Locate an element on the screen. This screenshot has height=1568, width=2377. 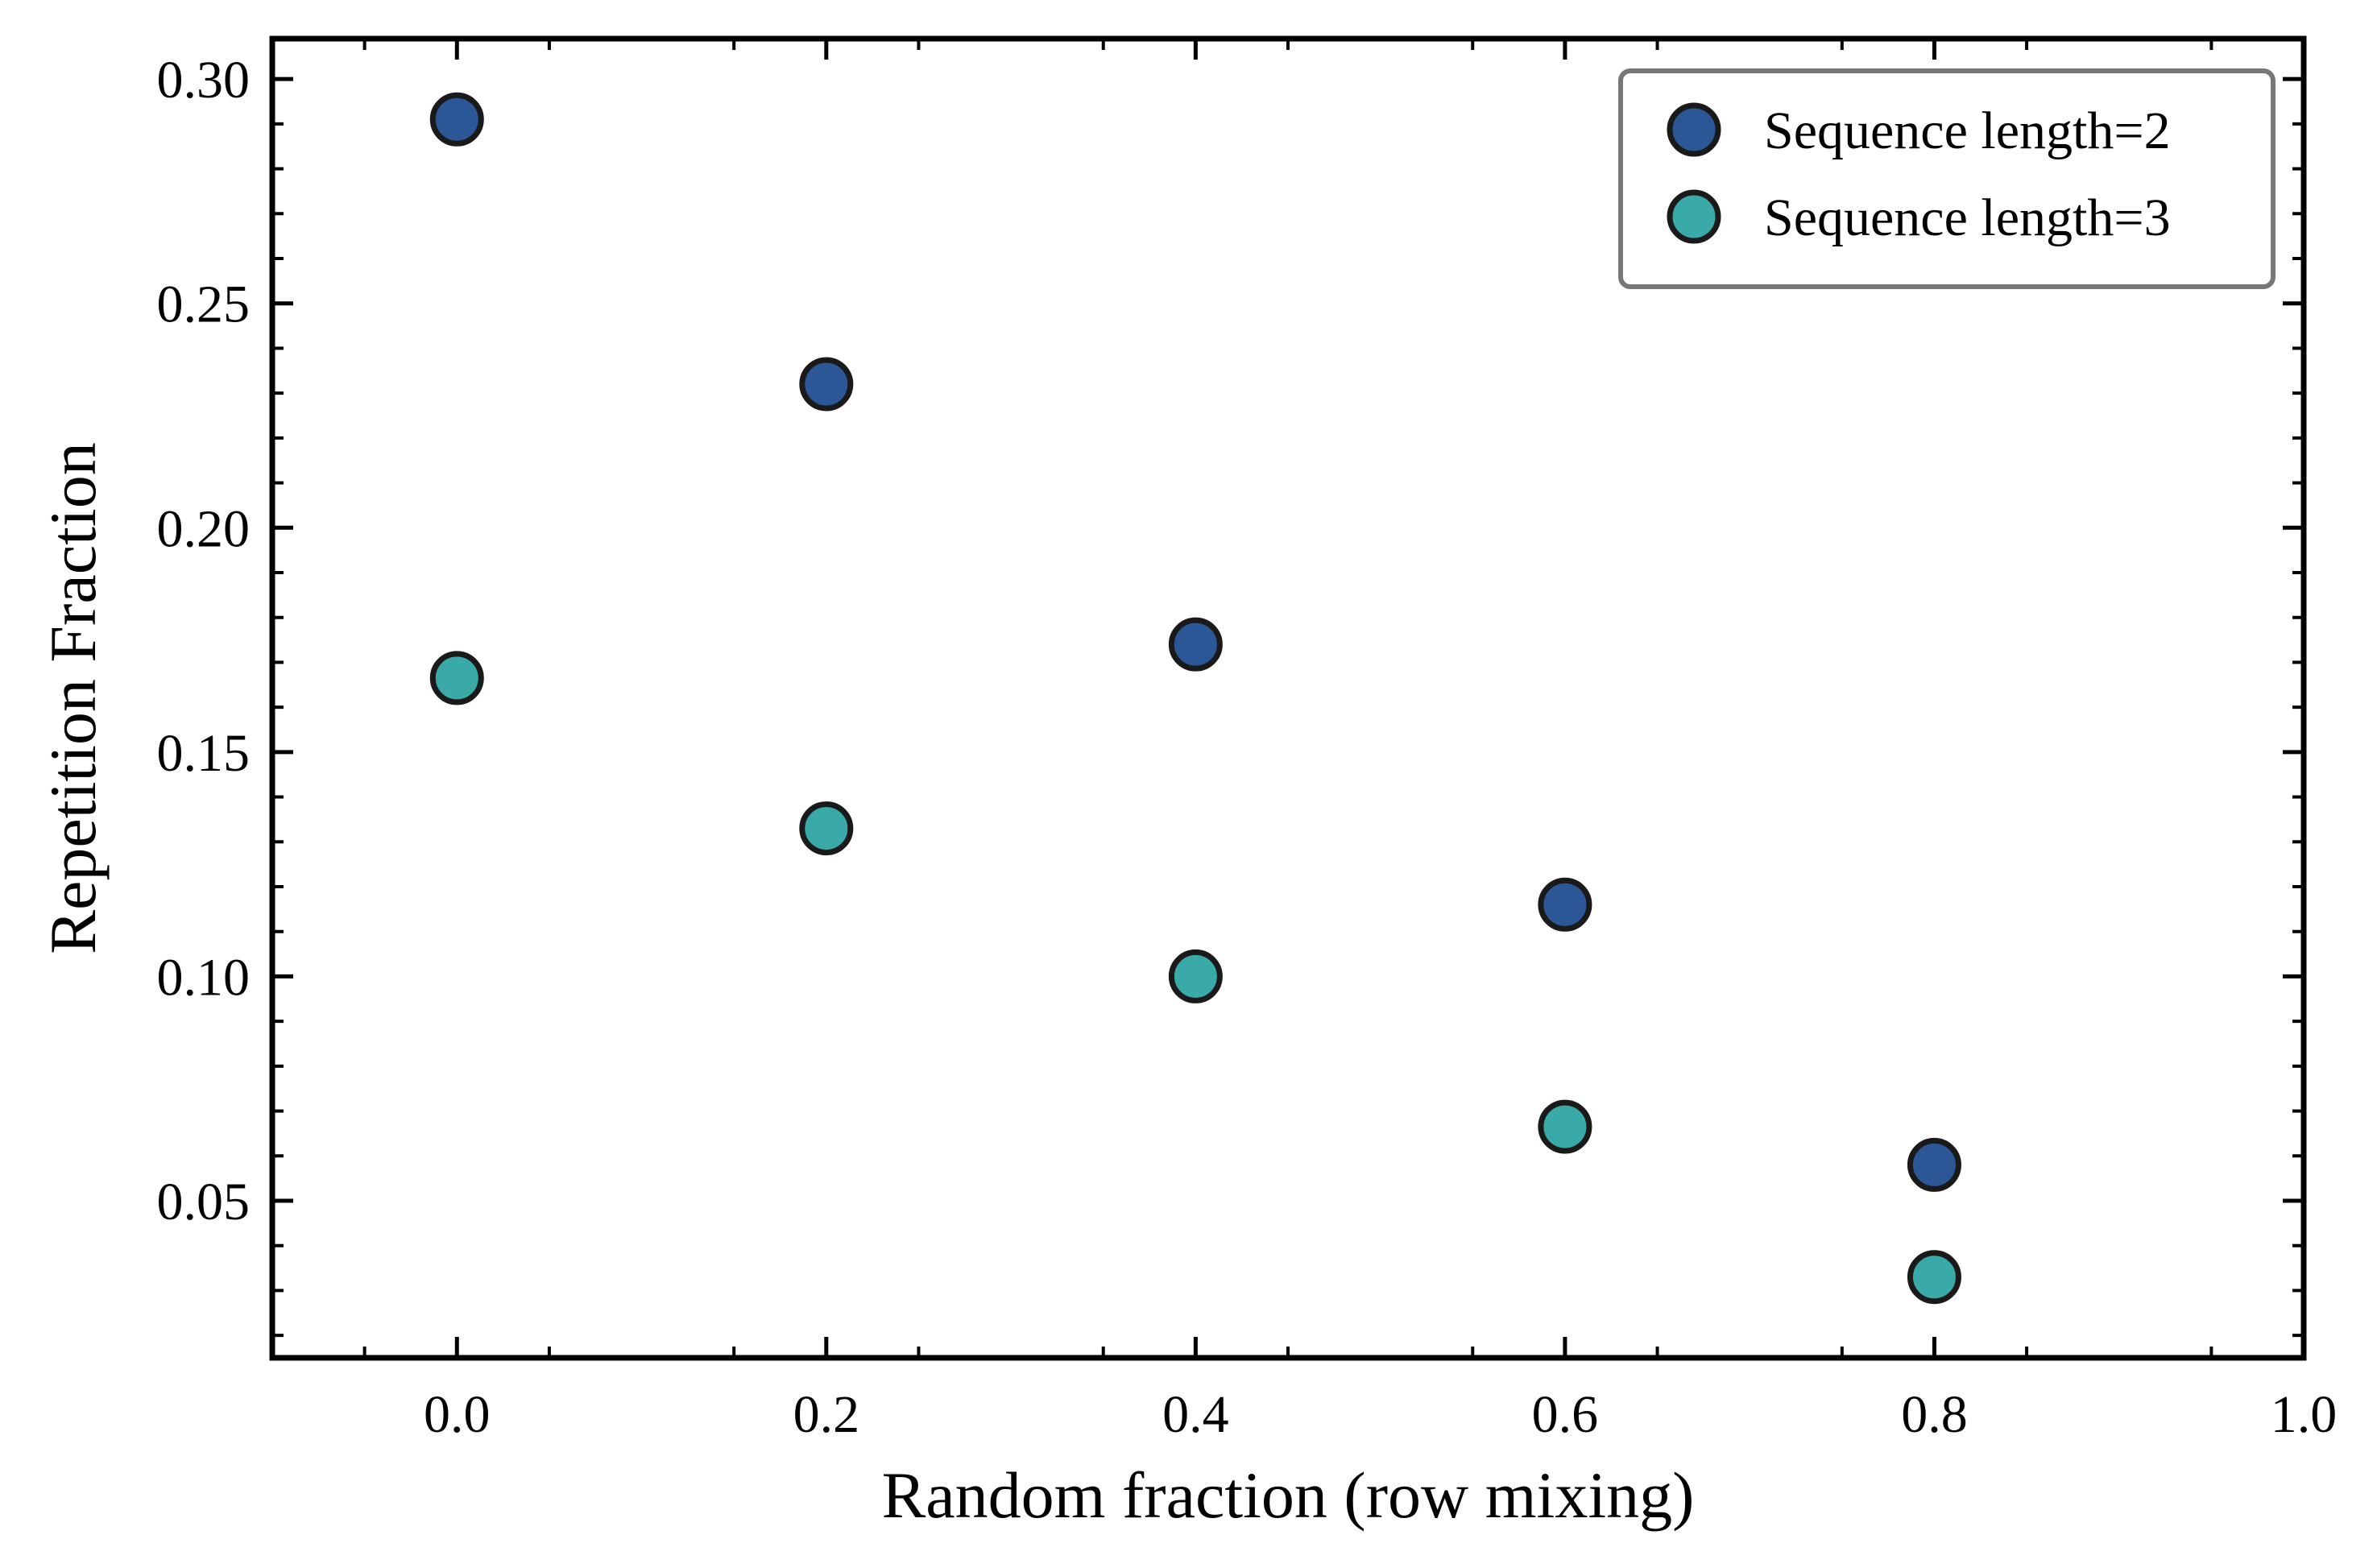
x-tick-label: 1.0 is located at coordinates (2304, 1415).